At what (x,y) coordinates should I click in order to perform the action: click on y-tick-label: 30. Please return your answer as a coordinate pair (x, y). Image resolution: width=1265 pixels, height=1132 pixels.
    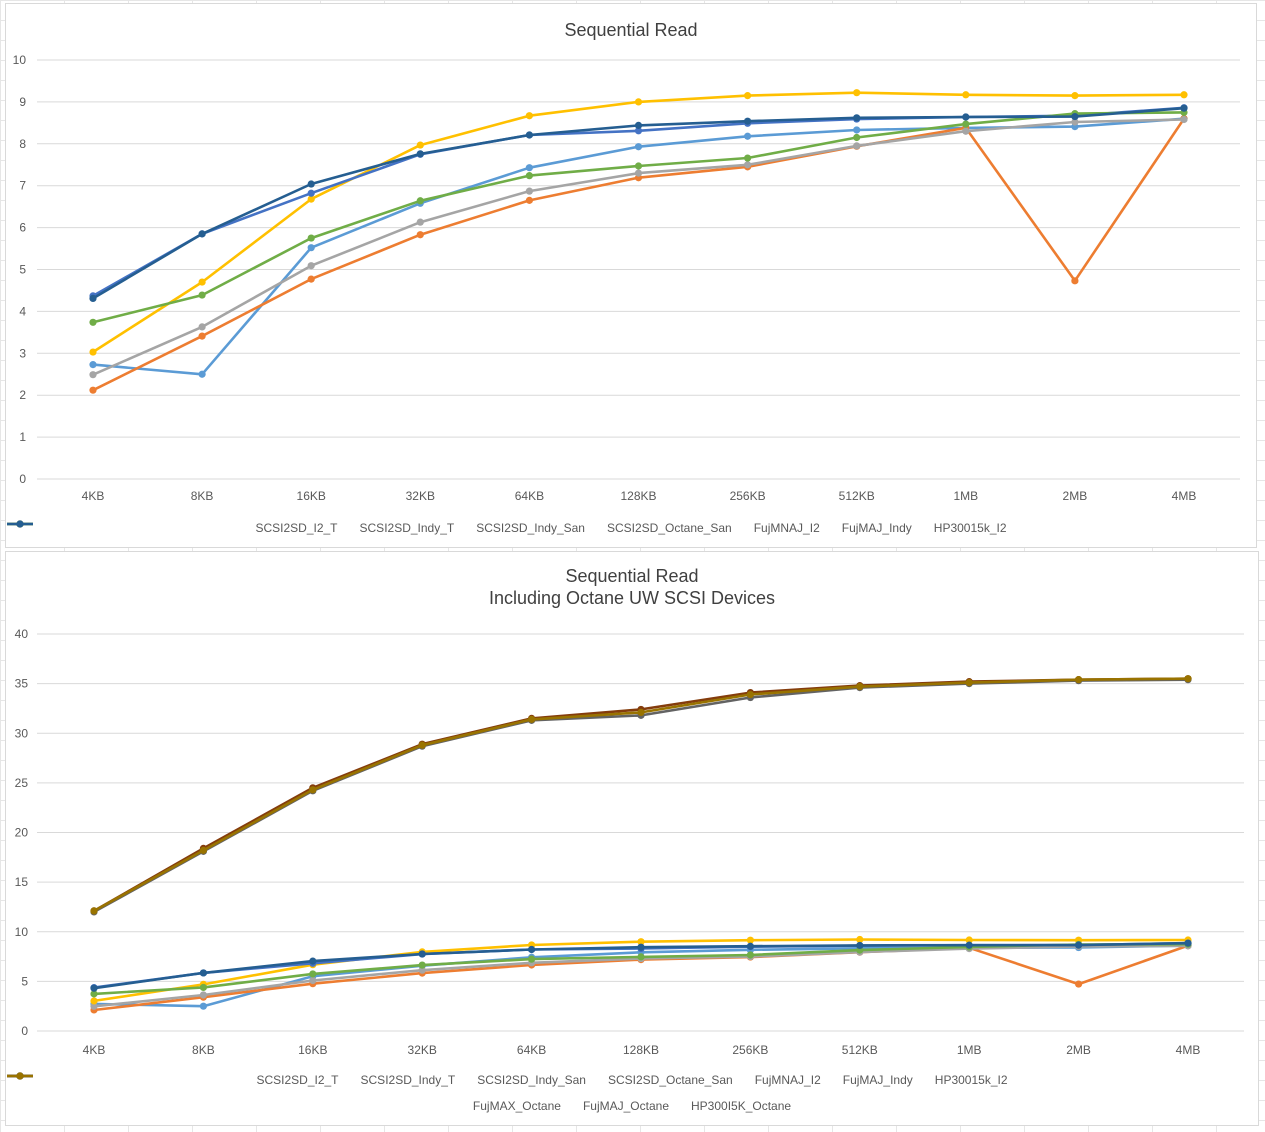
    Looking at the image, I should click on (22, 733).